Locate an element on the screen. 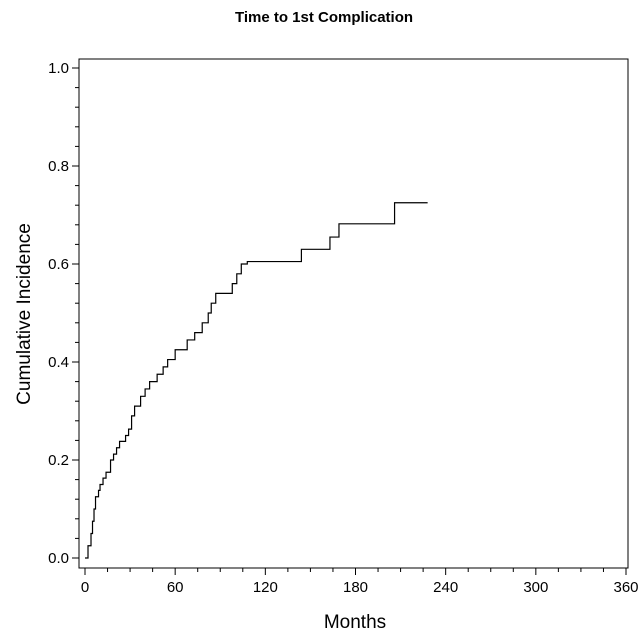 The image size is (641, 640). x-tick-label: 300 is located at coordinates (535, 587).